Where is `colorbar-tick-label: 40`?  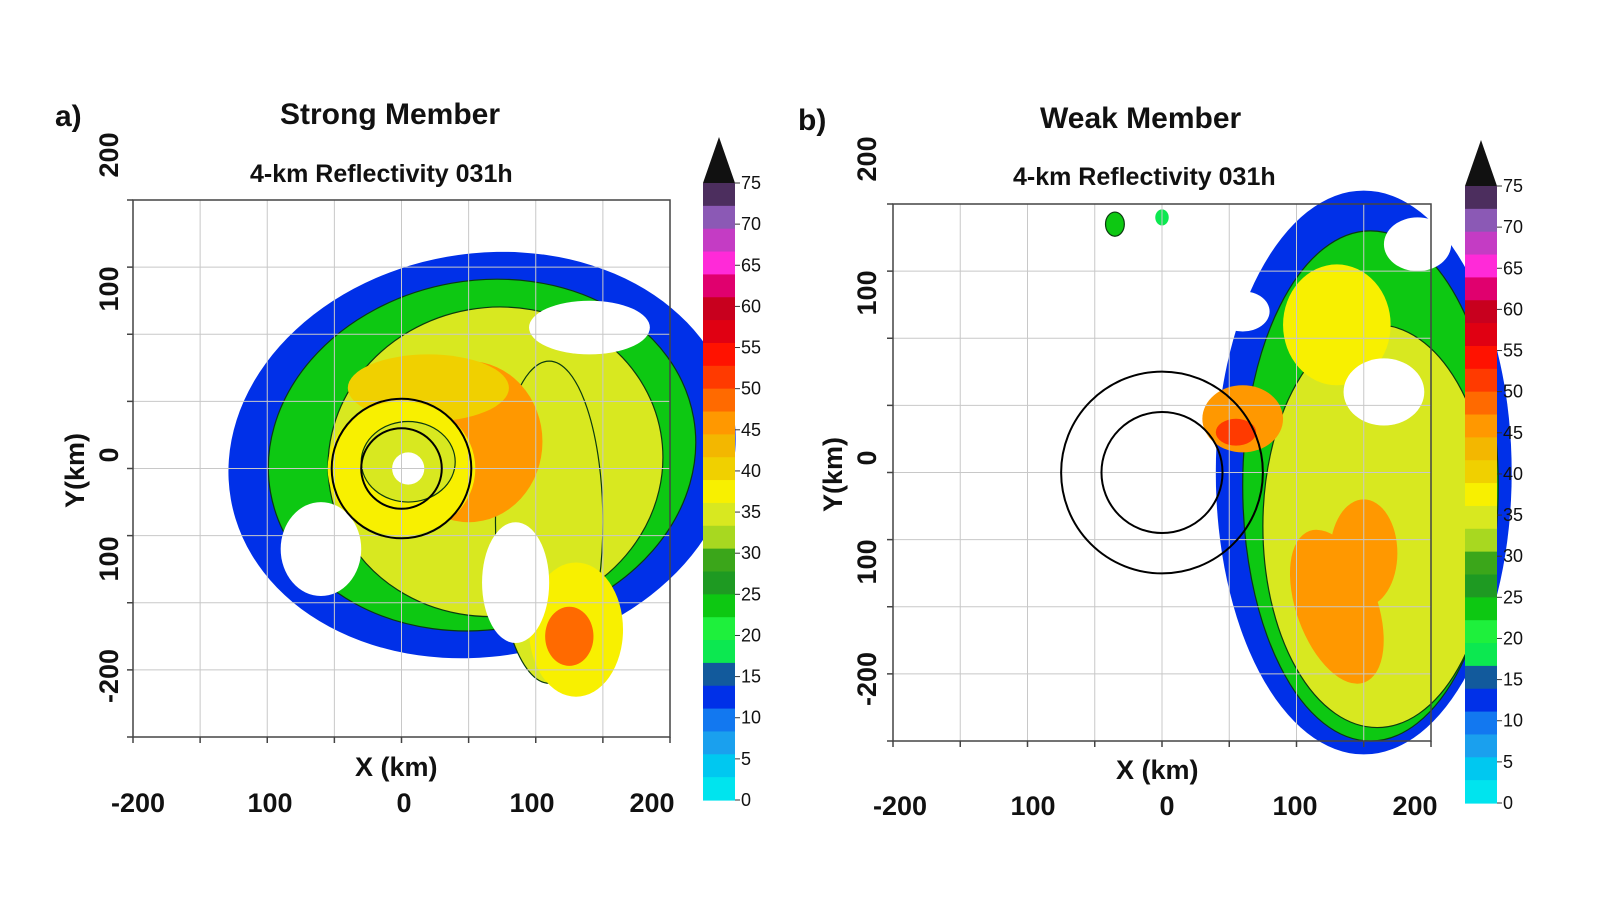 colorbar-tick-label: 40 is located at coordinates (1513, 474).